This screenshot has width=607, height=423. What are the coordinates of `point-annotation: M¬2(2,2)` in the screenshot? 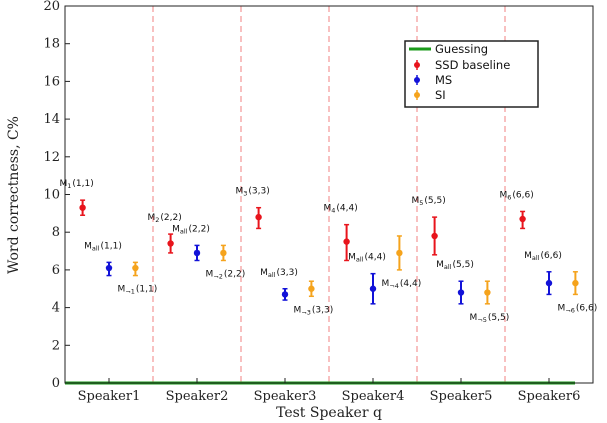 It's located at (226, 274).